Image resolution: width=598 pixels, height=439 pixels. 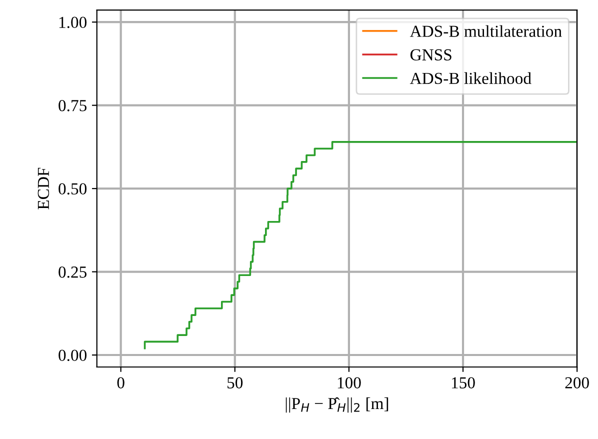 What do you see at coordinates (349, 382) in the screenshot?
I see `x-tick-label: 100` at bounding box center [349, 382].